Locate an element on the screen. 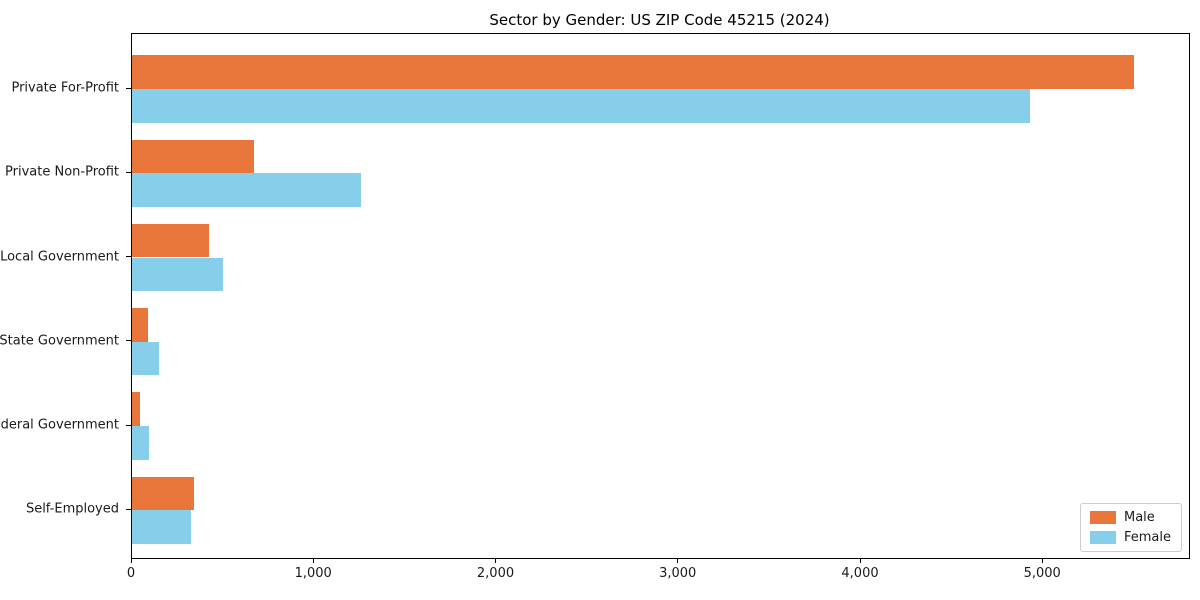  bar-female-self-employed is located at coordinates (162, 527).